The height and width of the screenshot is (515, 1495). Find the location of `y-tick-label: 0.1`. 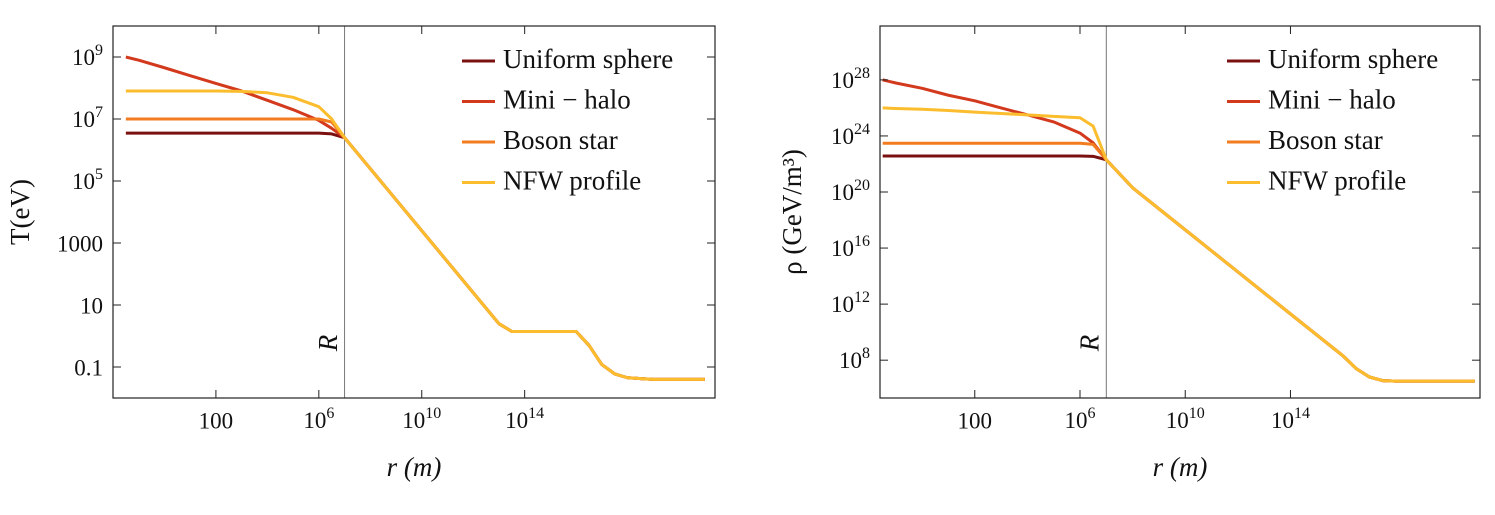

y-tick-label: 0.1 is located at coordinates (88, 367).